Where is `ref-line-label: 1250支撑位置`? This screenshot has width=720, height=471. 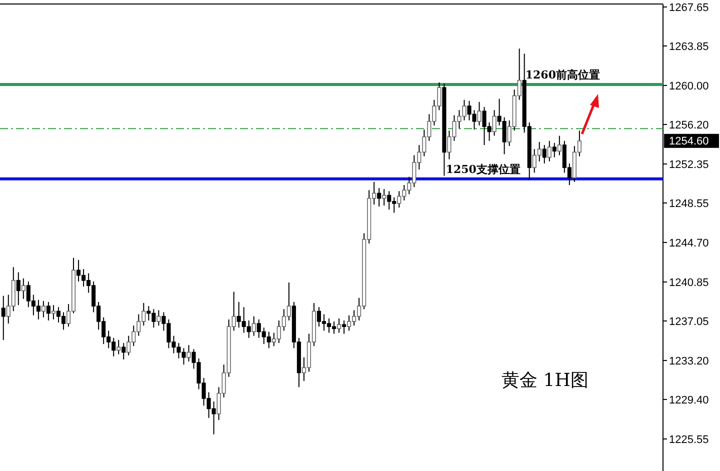 ref-line-label: 1250支撑位置 is located at coordinates (483, 169).